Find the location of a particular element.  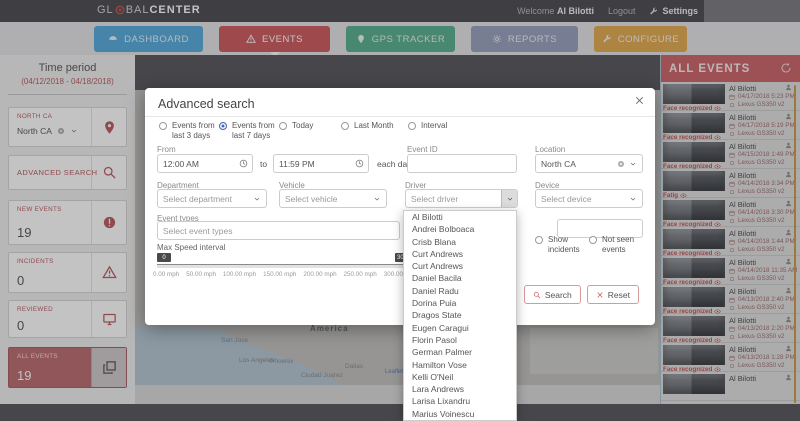

nav-button: GPS TRACKER is located at coordinates (400, 39).